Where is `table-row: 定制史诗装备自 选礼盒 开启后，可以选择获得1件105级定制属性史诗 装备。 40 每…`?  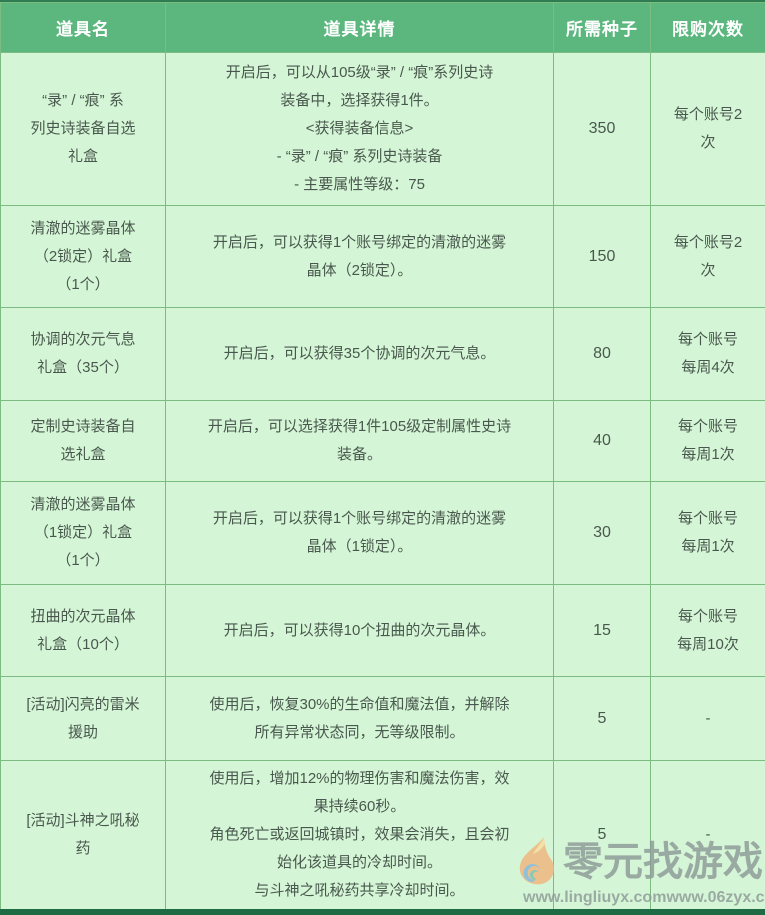
table-row: 定制史诗装备自 选礼盒 开启后，可以选择获得1件105级定制属性史诗 装备。 40 每… is located at coordinates (382, 441).